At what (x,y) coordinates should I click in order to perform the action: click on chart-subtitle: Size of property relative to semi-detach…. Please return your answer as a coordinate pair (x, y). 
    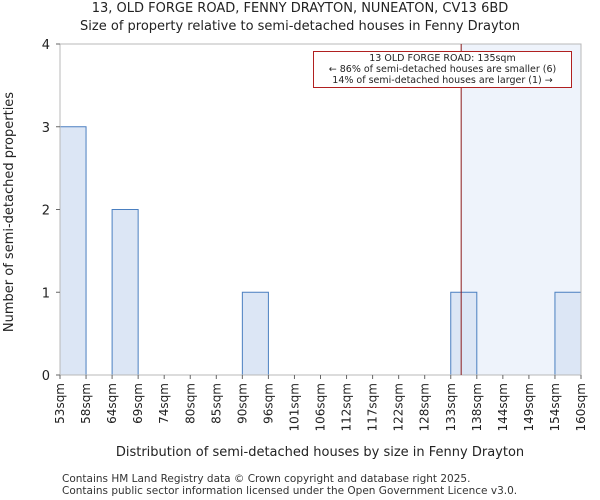
    Looking at the image, I should click on (300, 26).